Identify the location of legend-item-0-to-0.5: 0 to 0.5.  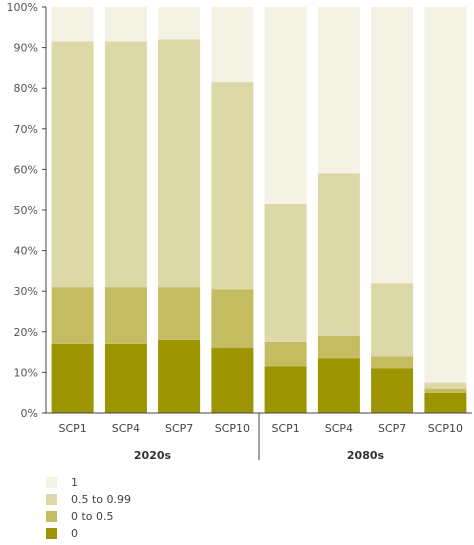
(88, 516).